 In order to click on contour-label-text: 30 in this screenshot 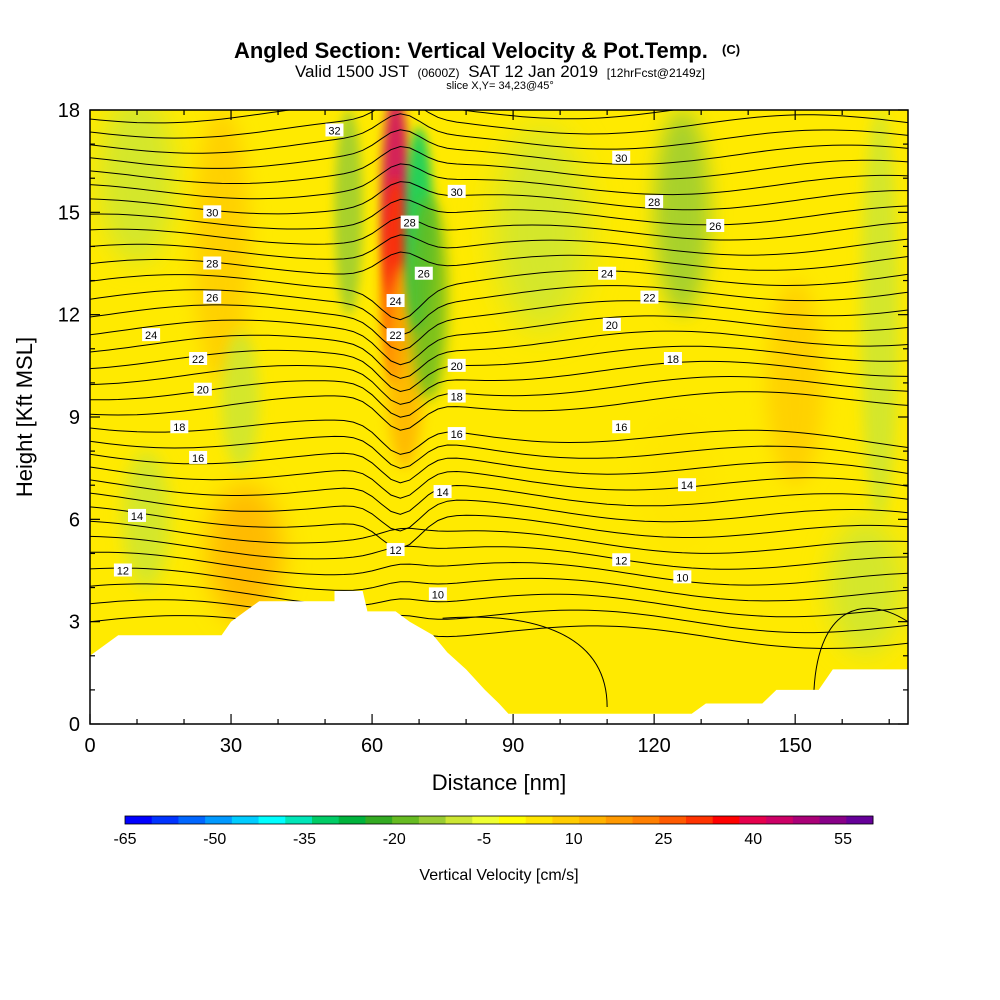, I will do `click(621, 159)`.